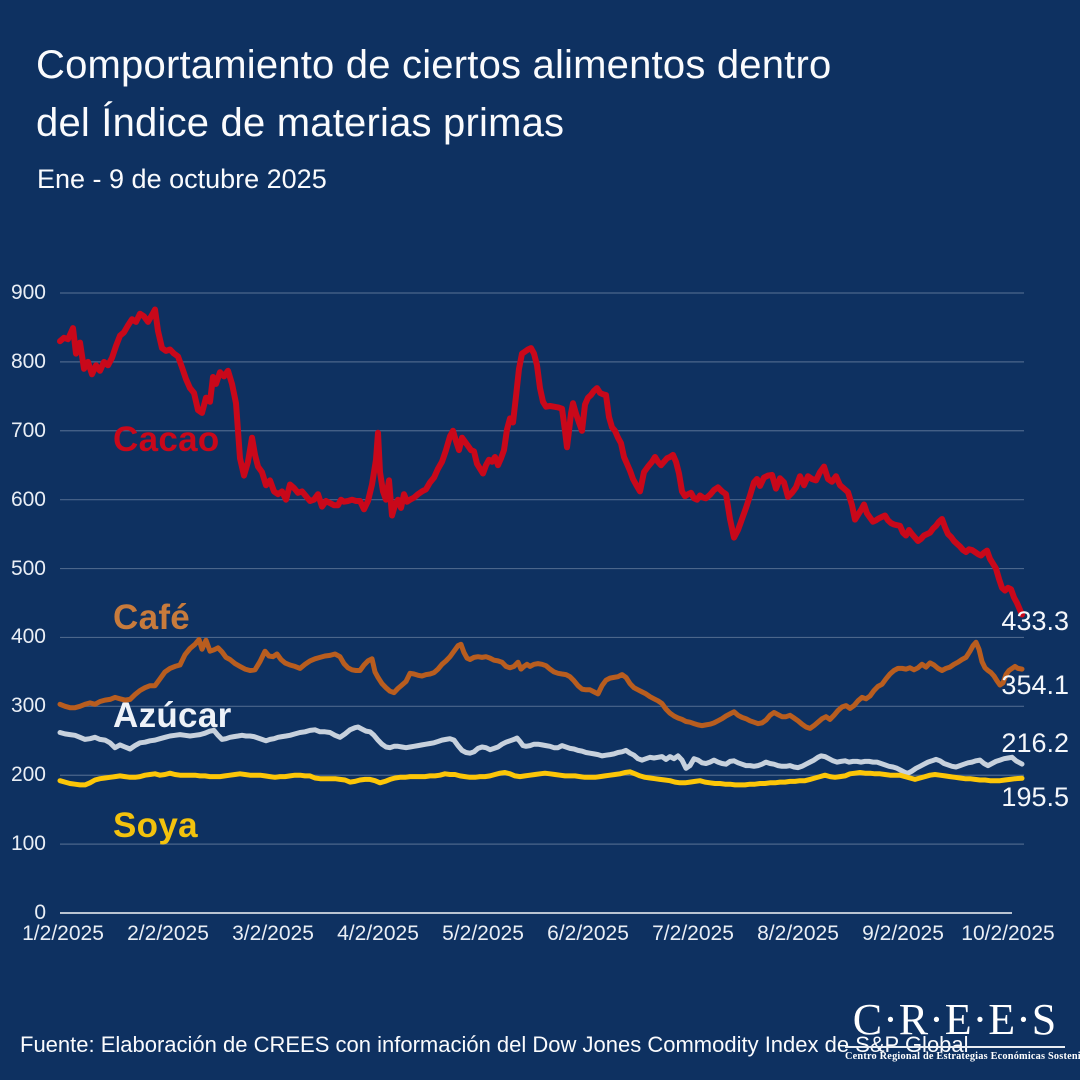 This screenshot has height=1080, width=1080. What do you see at coordinates (172, 715) in the screenshot?
I see `series-label-azucar: Azúcar` at bounding box center [172, 715].